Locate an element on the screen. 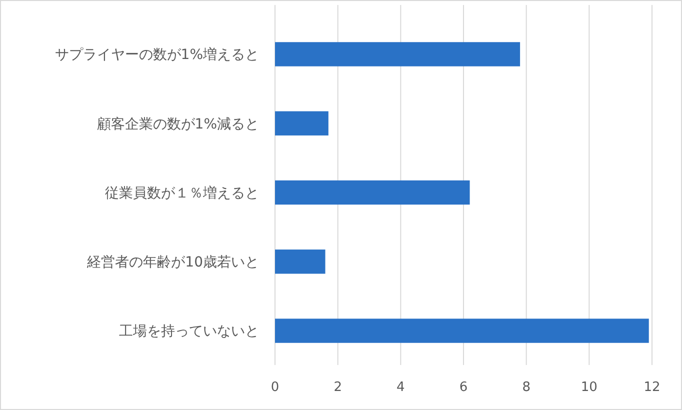  x-tick-label: 2 is located at coordinates (338, 387).